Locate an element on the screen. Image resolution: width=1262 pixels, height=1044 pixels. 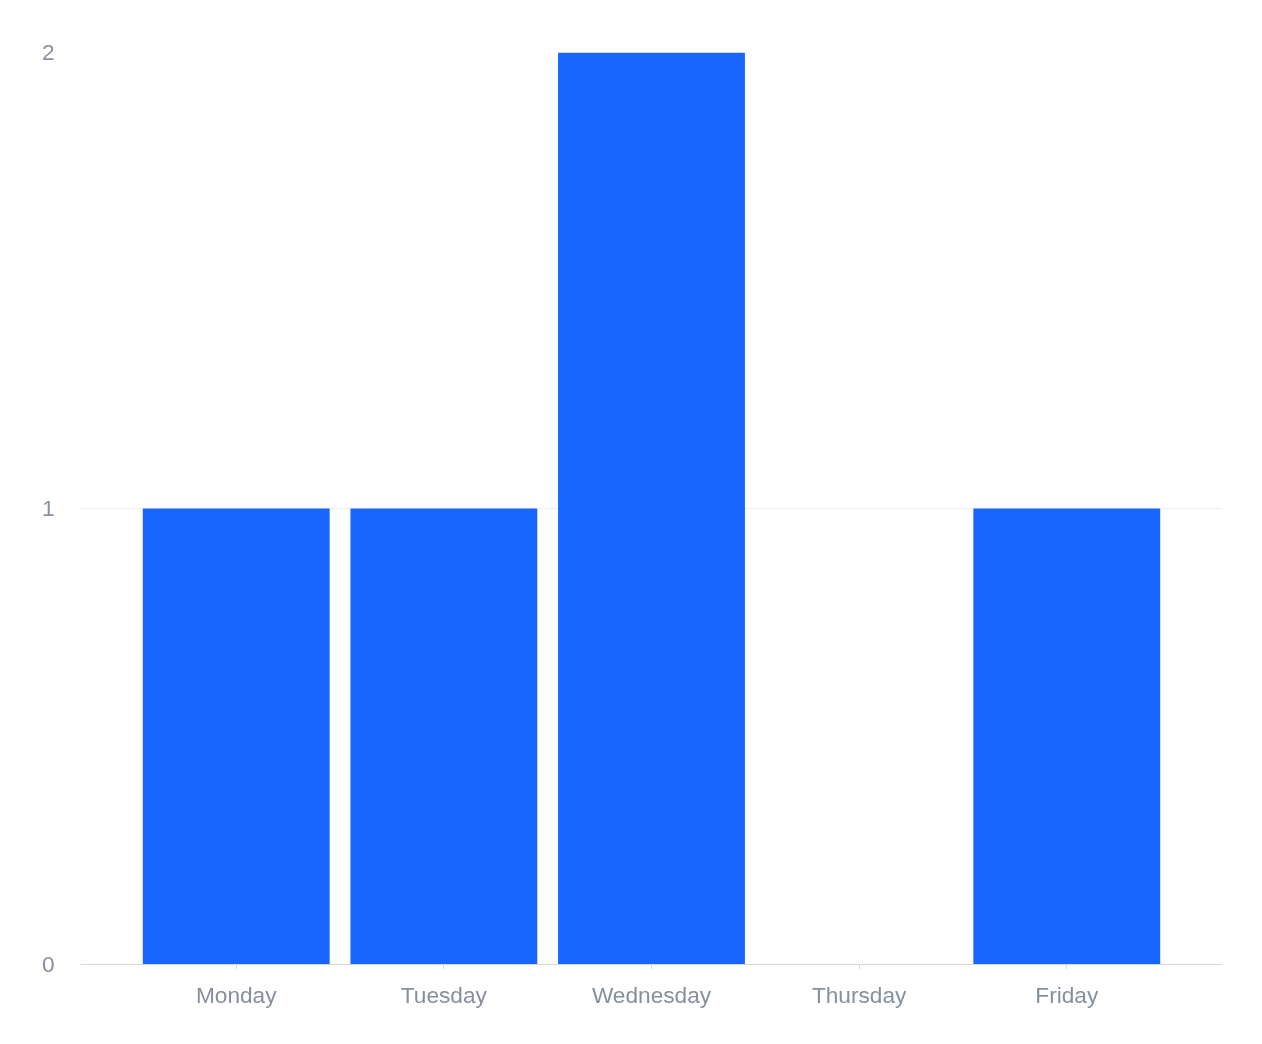
y-tick-label: 0 is located at coordinates (48, 964).